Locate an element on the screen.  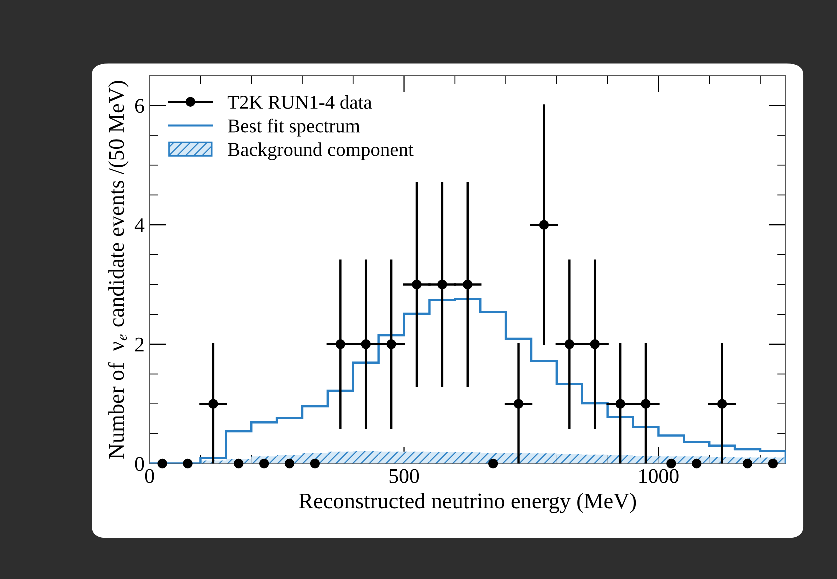
legend-label: Best fit spectrum is located at coordinates (294, 127).